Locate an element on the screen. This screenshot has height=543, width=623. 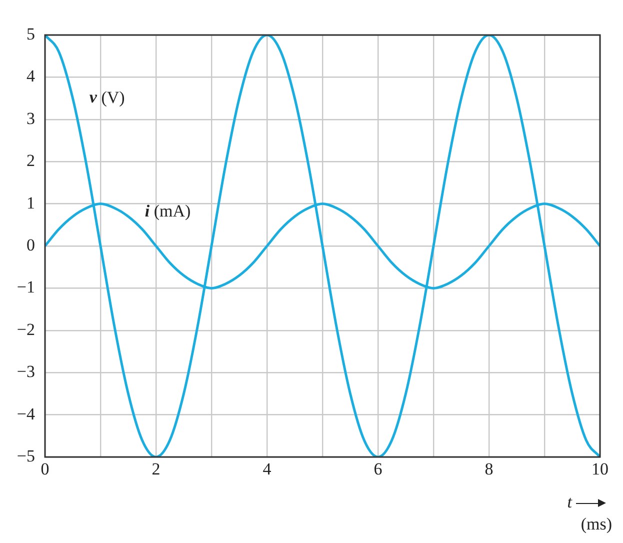
x-tick-label: 8 is located at coordinates (489, 469).